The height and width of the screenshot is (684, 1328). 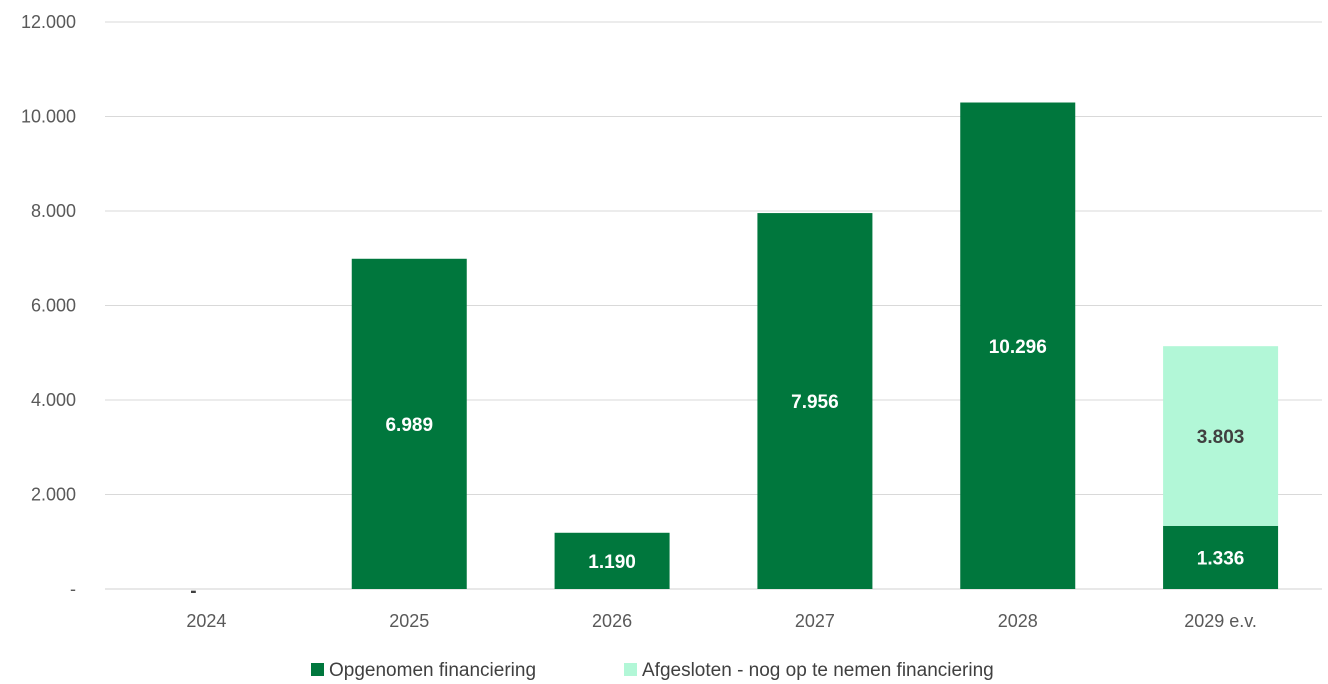 I want to click on x-tick-label: 2027, so click(x=815, y=621).